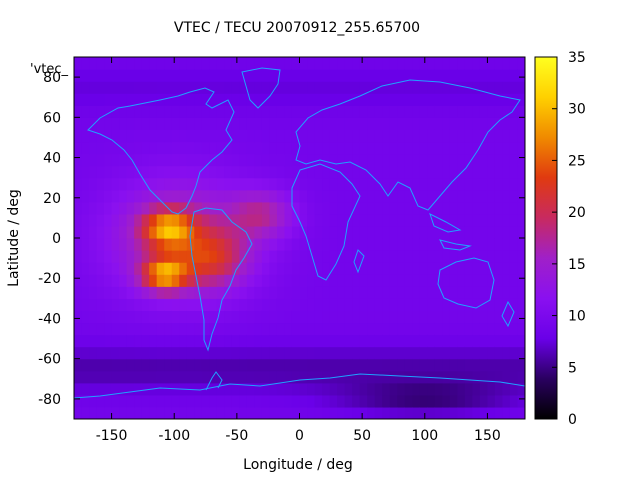 The height and width of the screenshot is (480, 640). What do you see at coordinates (362, 436) in the screenshot?
I see `x-tick-label: 50` at bounding box center [362, 436].